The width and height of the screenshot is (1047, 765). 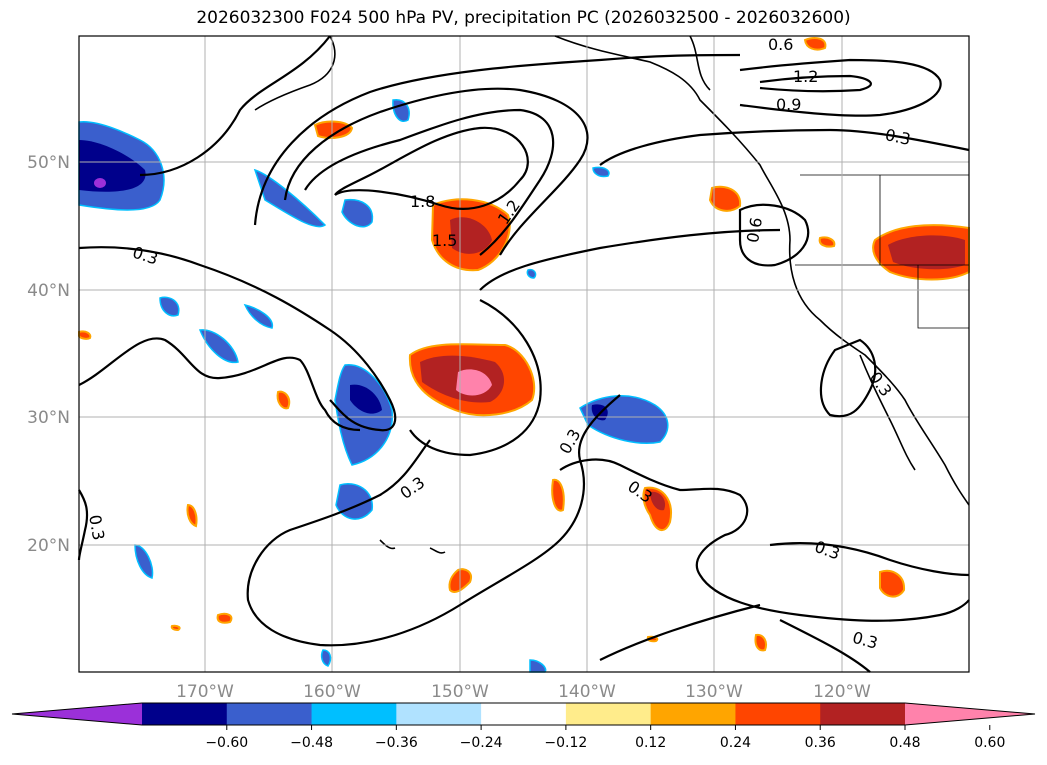 I want to click on latitude-labels: 50°N 40°N 30°N 20°N, so click(x=48, y=354).